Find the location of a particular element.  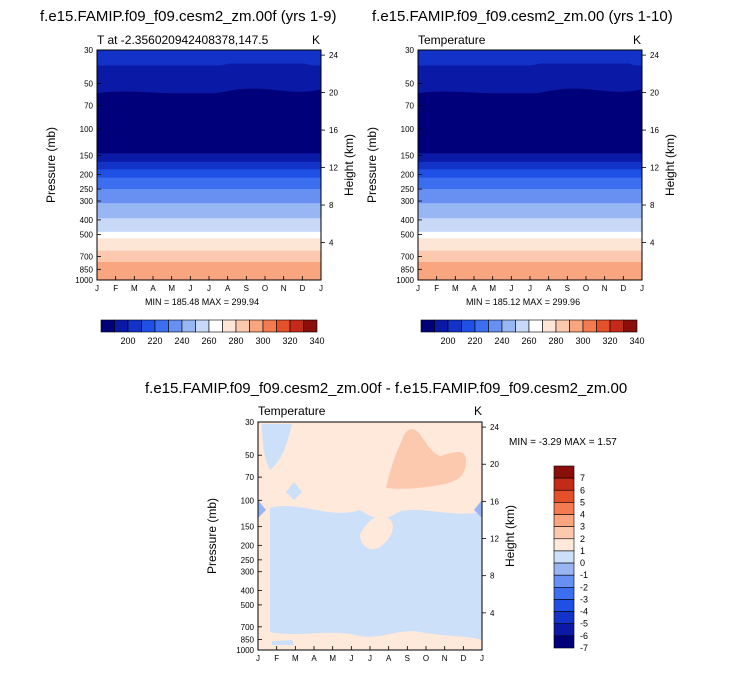

panel1-colorbar: 200 220 240 260 280 300 320 340 is located at coordinates (212, 332).